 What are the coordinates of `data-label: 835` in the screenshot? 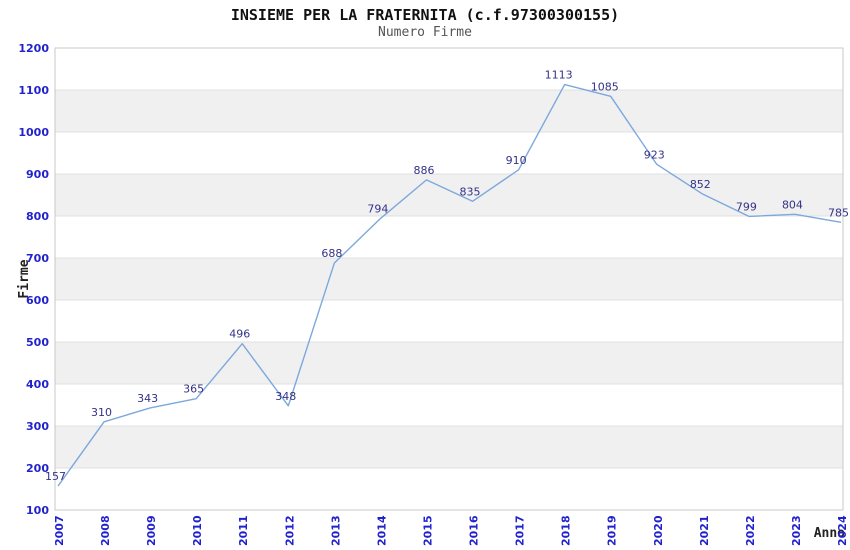 It's located at (470, 191).